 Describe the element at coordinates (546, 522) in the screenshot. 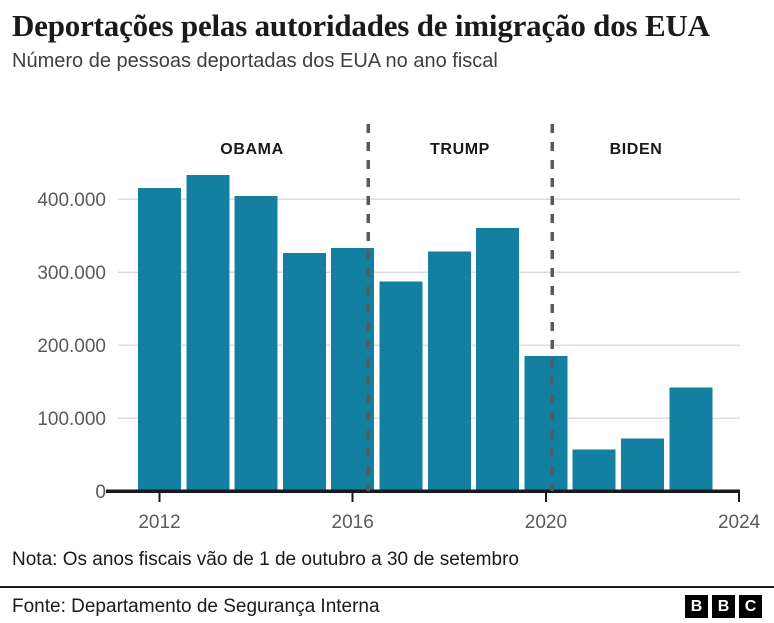

I see `x-axis-tick-label: 2020` at that location.